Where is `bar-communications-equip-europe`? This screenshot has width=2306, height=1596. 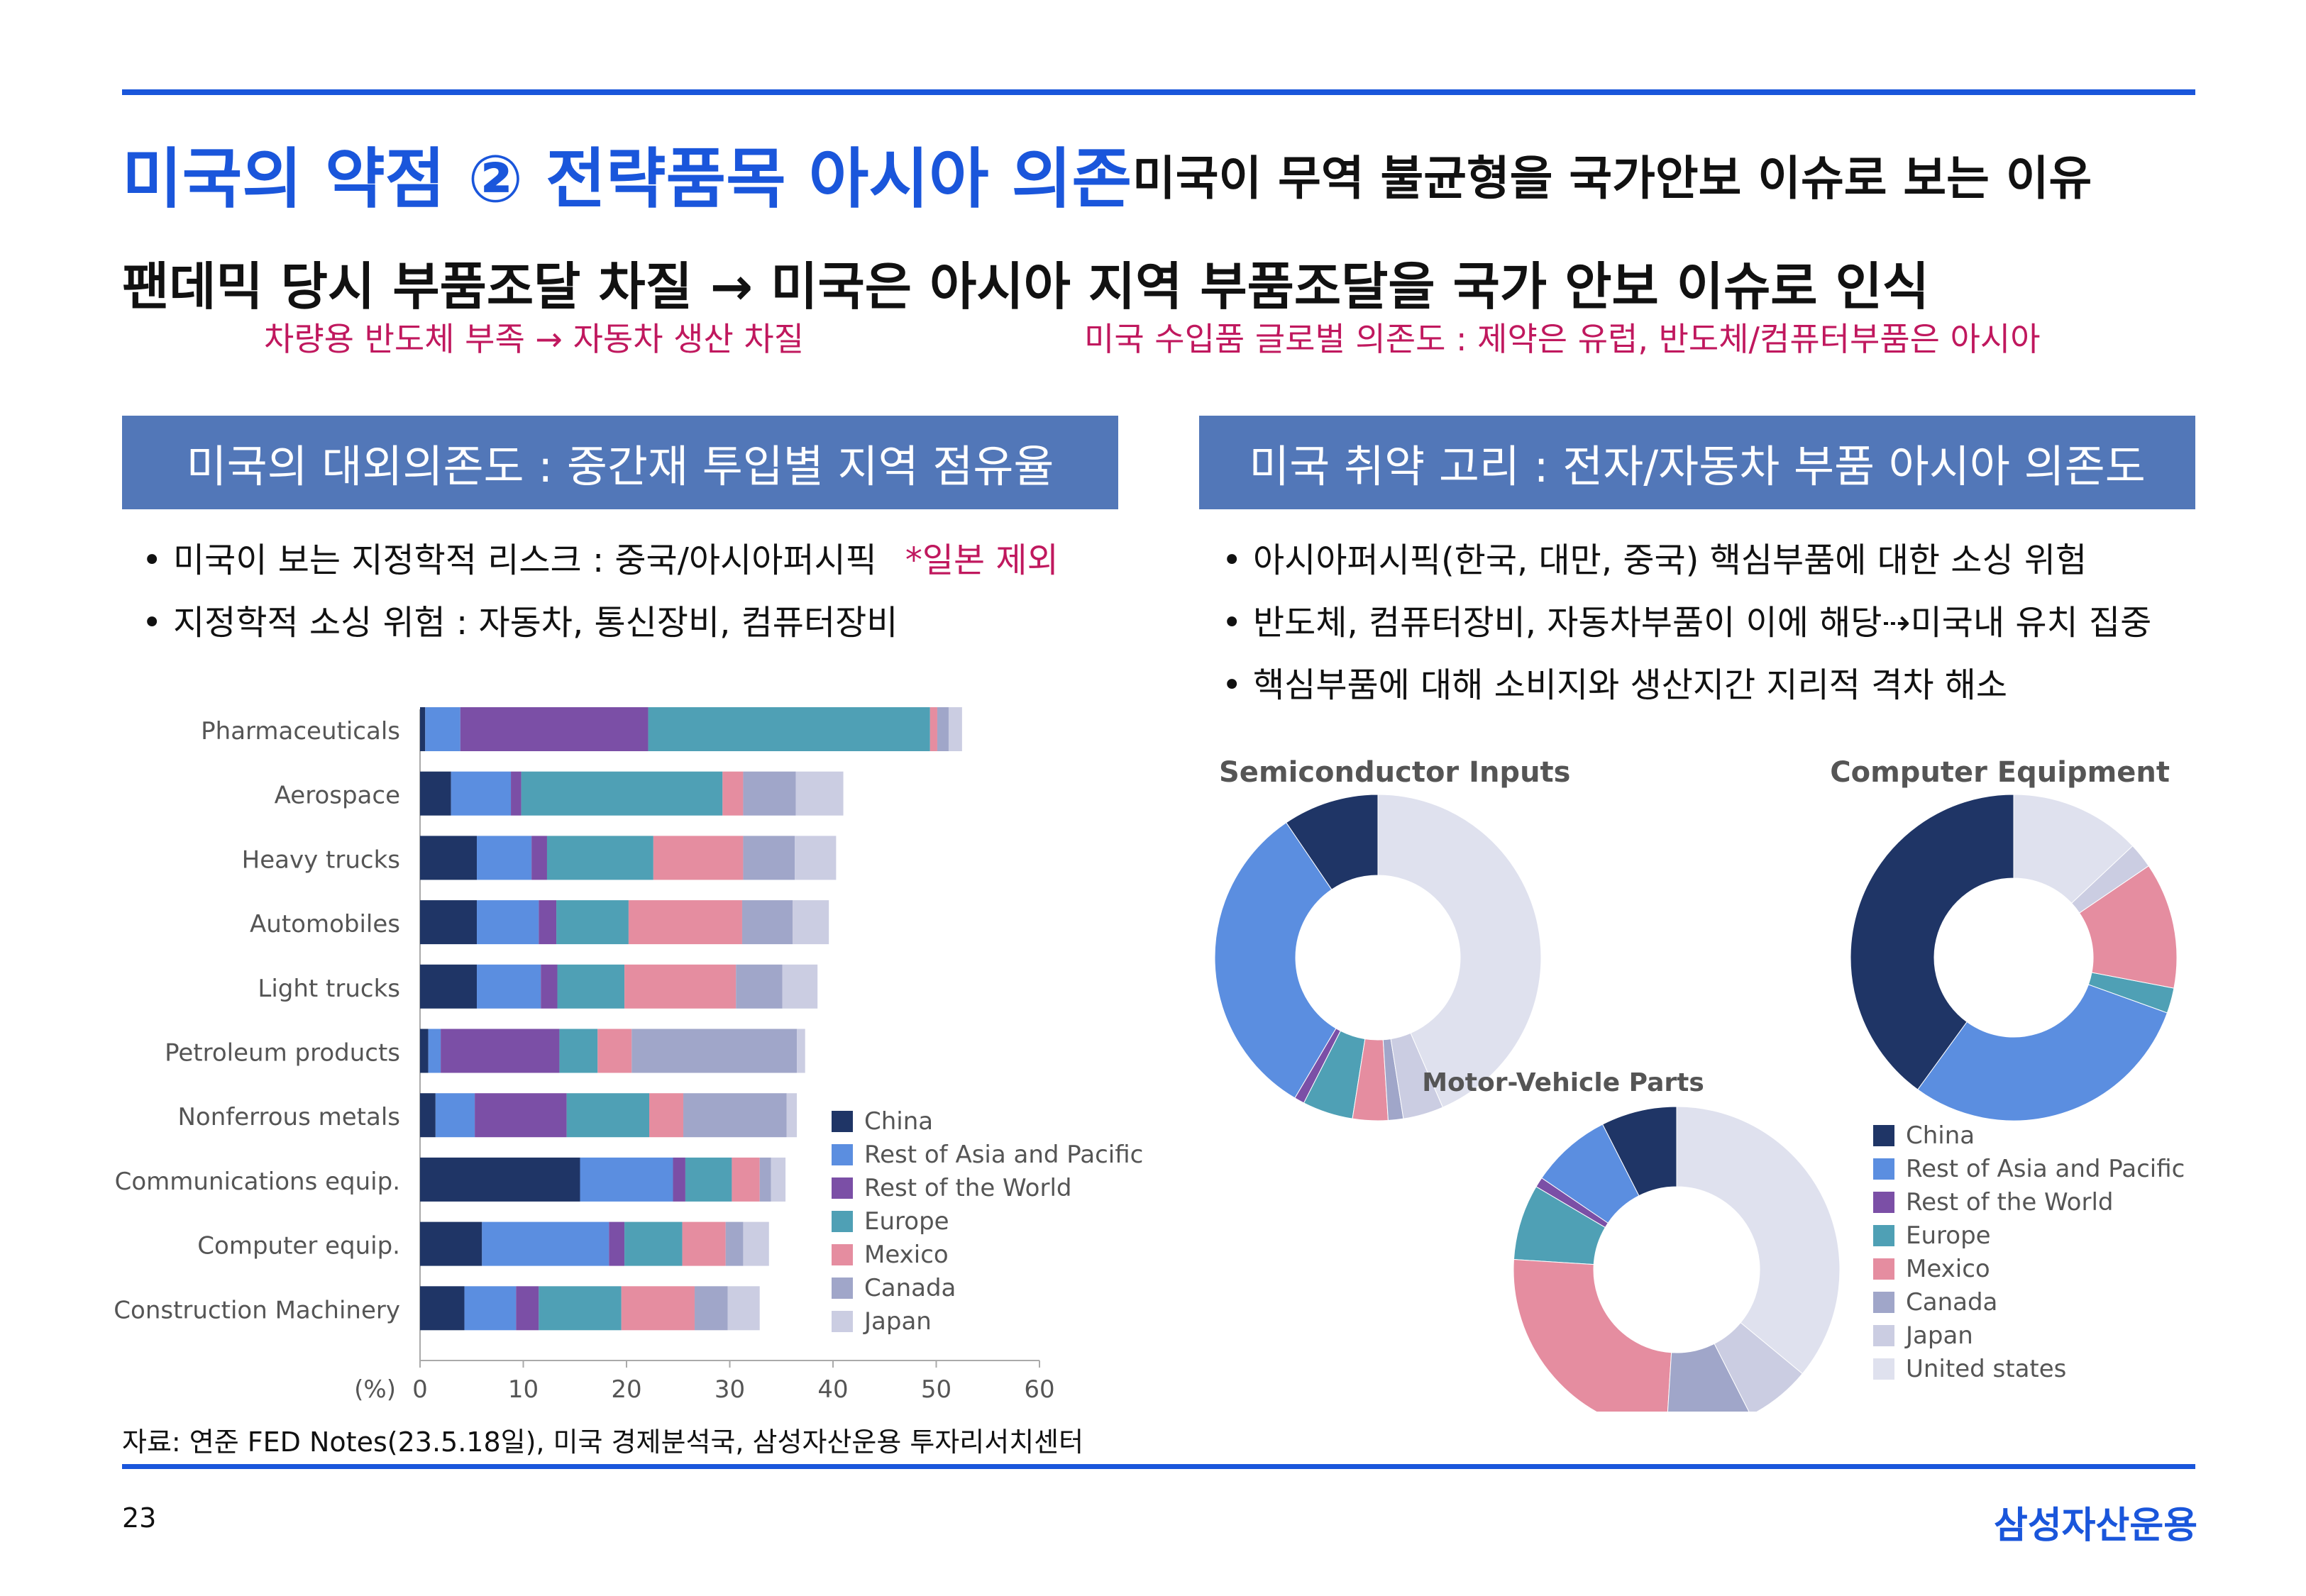
bar-communications-equip-europe is located at coordinates (708, 1179).